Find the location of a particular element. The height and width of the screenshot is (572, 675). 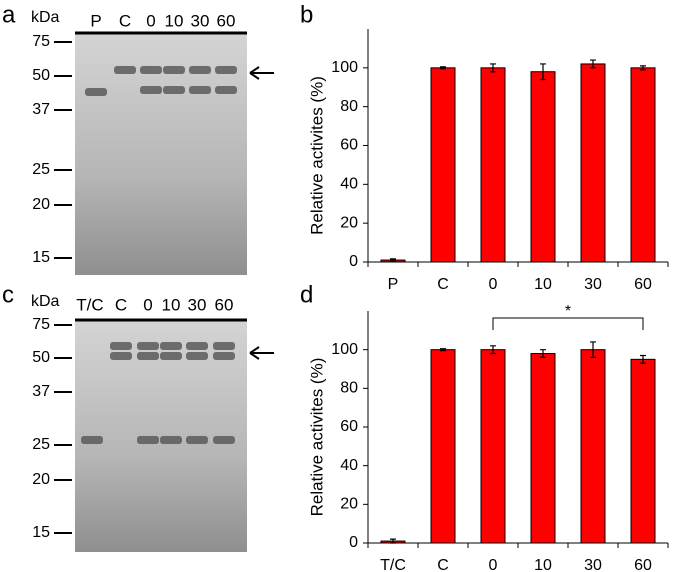

significance-mark: * is located at coordinates (568, 311).